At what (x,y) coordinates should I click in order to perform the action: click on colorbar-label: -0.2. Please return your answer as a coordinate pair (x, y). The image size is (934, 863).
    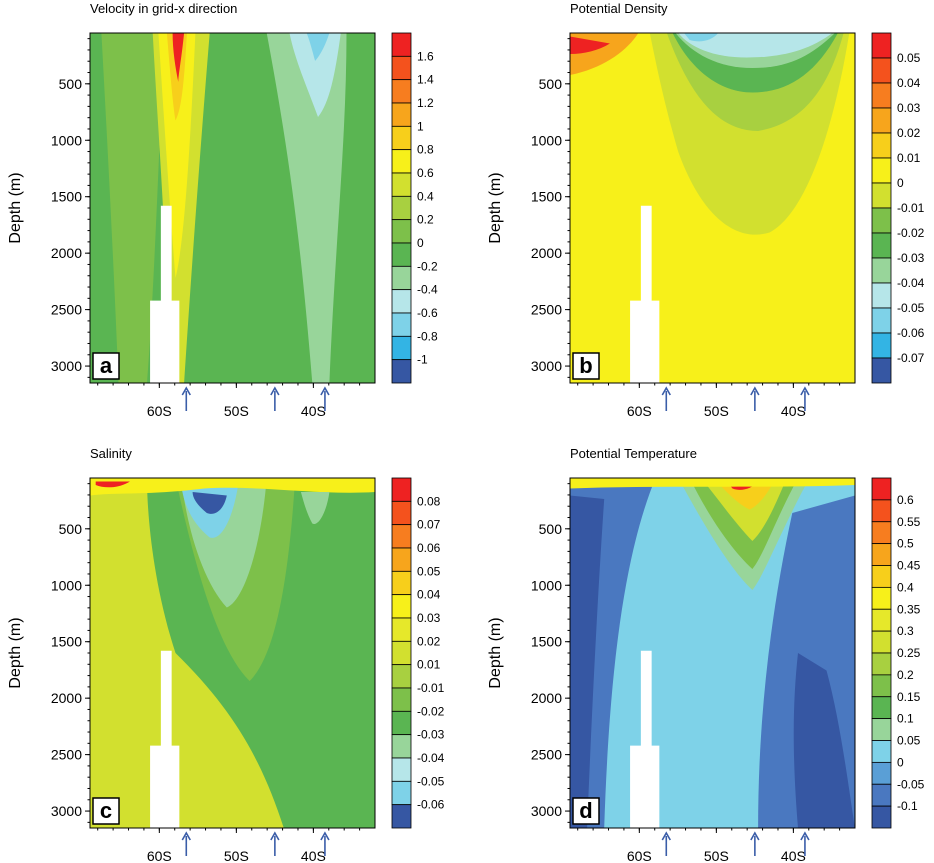
    Looking at the image, I should click on (427, 266).